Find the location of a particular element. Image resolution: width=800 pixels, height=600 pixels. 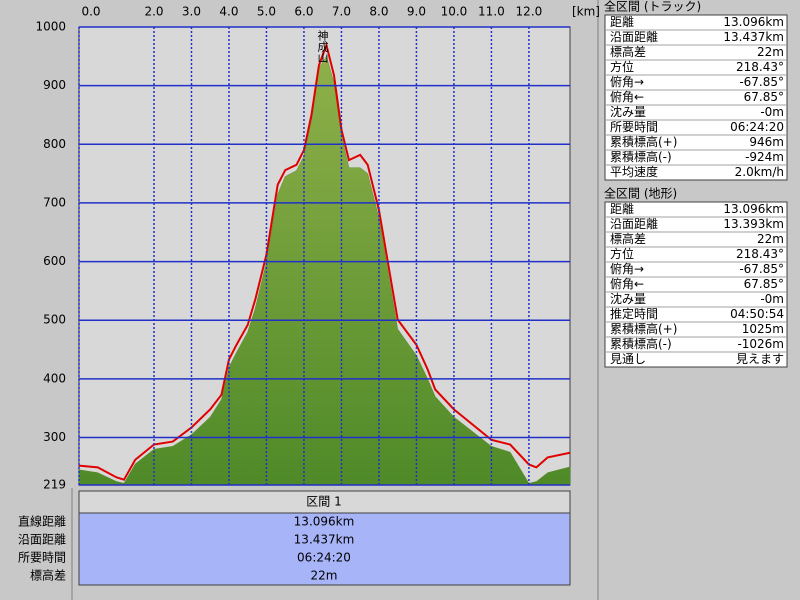

y-tick-label: 1000 is located at coordinates (50, 27).